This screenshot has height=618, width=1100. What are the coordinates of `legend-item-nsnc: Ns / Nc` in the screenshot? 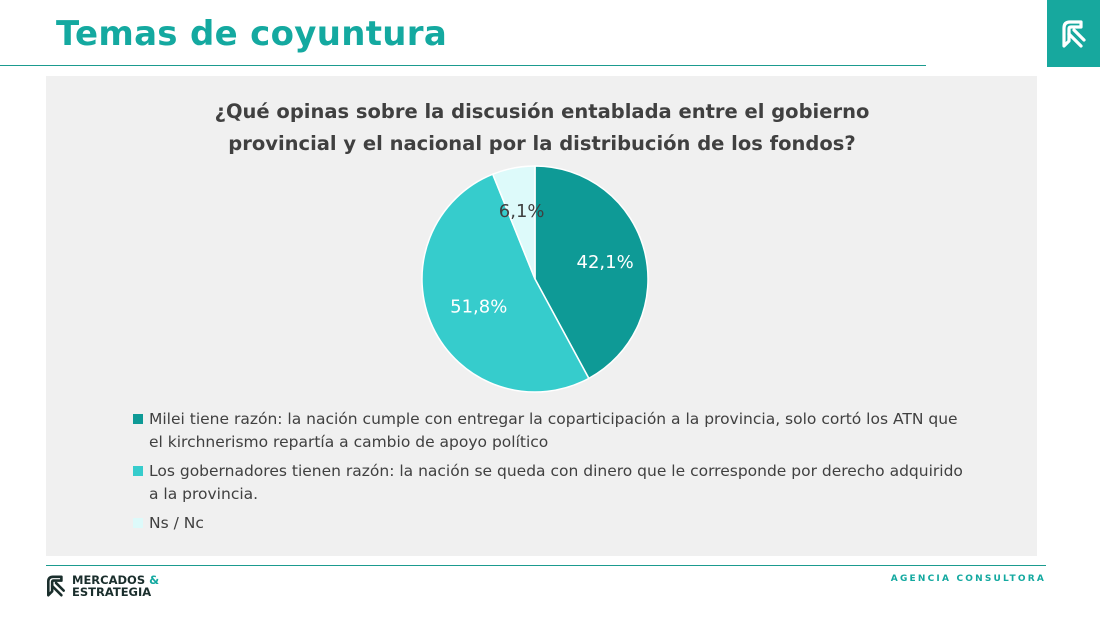 It's located at (548, 523).